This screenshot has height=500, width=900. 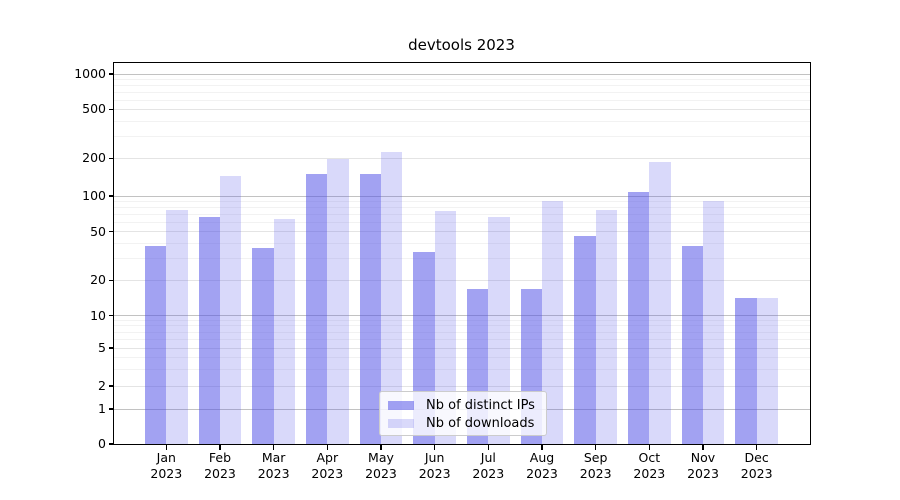 I want to click on y-axis-tick-label: 2, so click(x=102, y=385).